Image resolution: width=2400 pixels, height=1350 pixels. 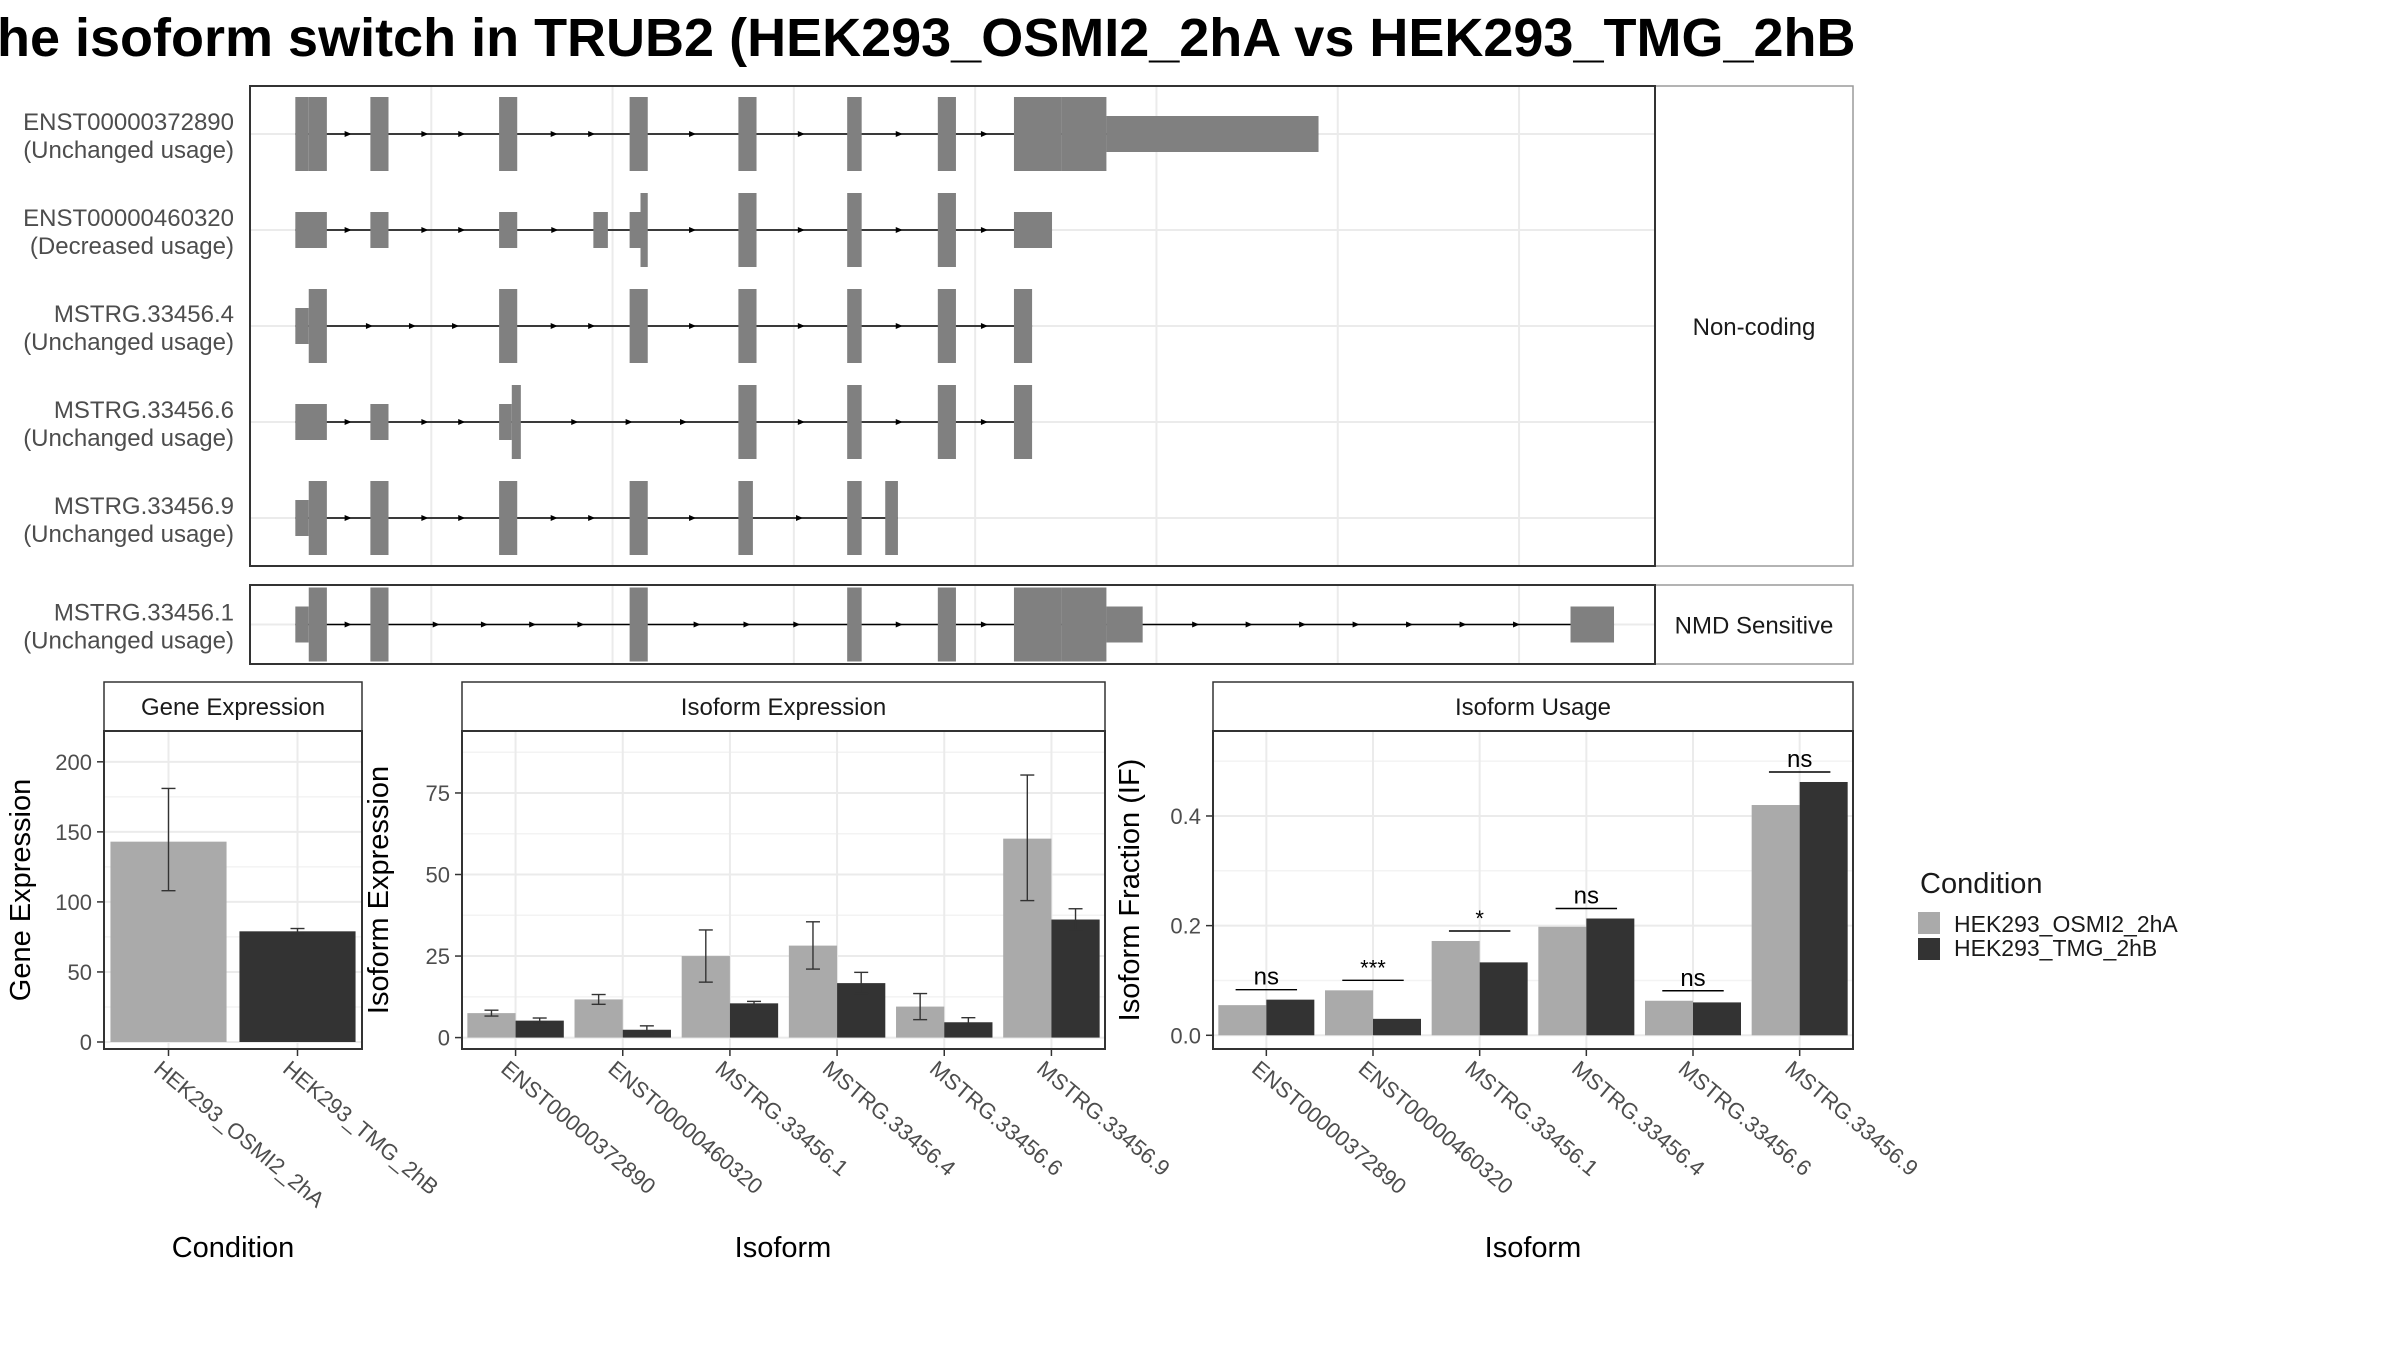 I want to click on y-axis-title: Gene Expression, so click(x=21, y=890).